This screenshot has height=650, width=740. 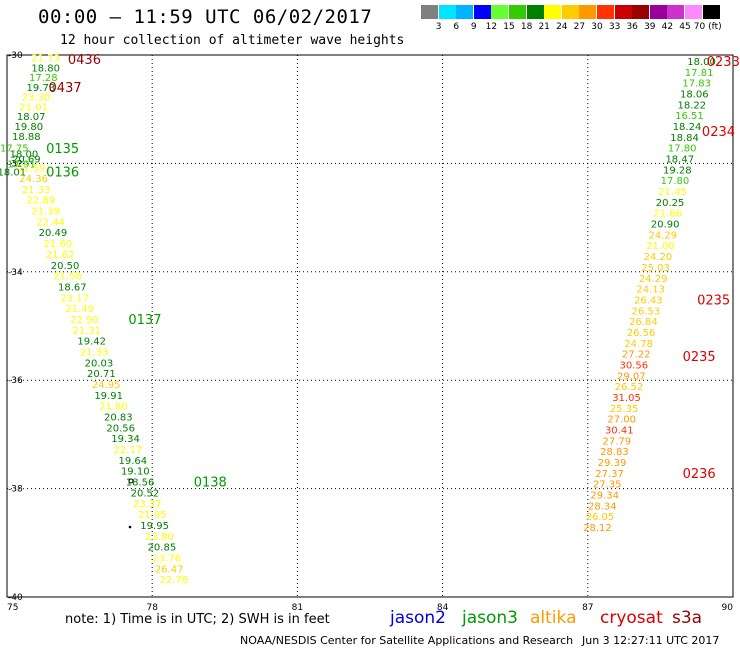 What do you see at coordinates (84, 320) in the screenshot?
I see `data-point: 22.90` at bounding box center [84, 320].